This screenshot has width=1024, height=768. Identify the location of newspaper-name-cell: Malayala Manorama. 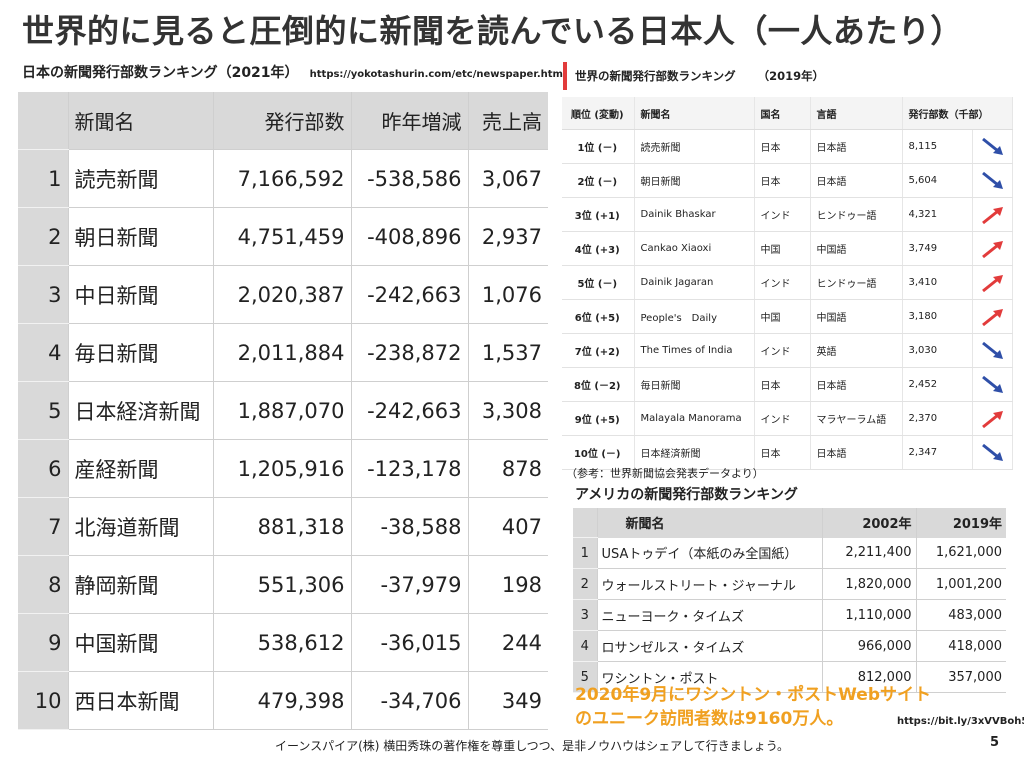
(694, 418).